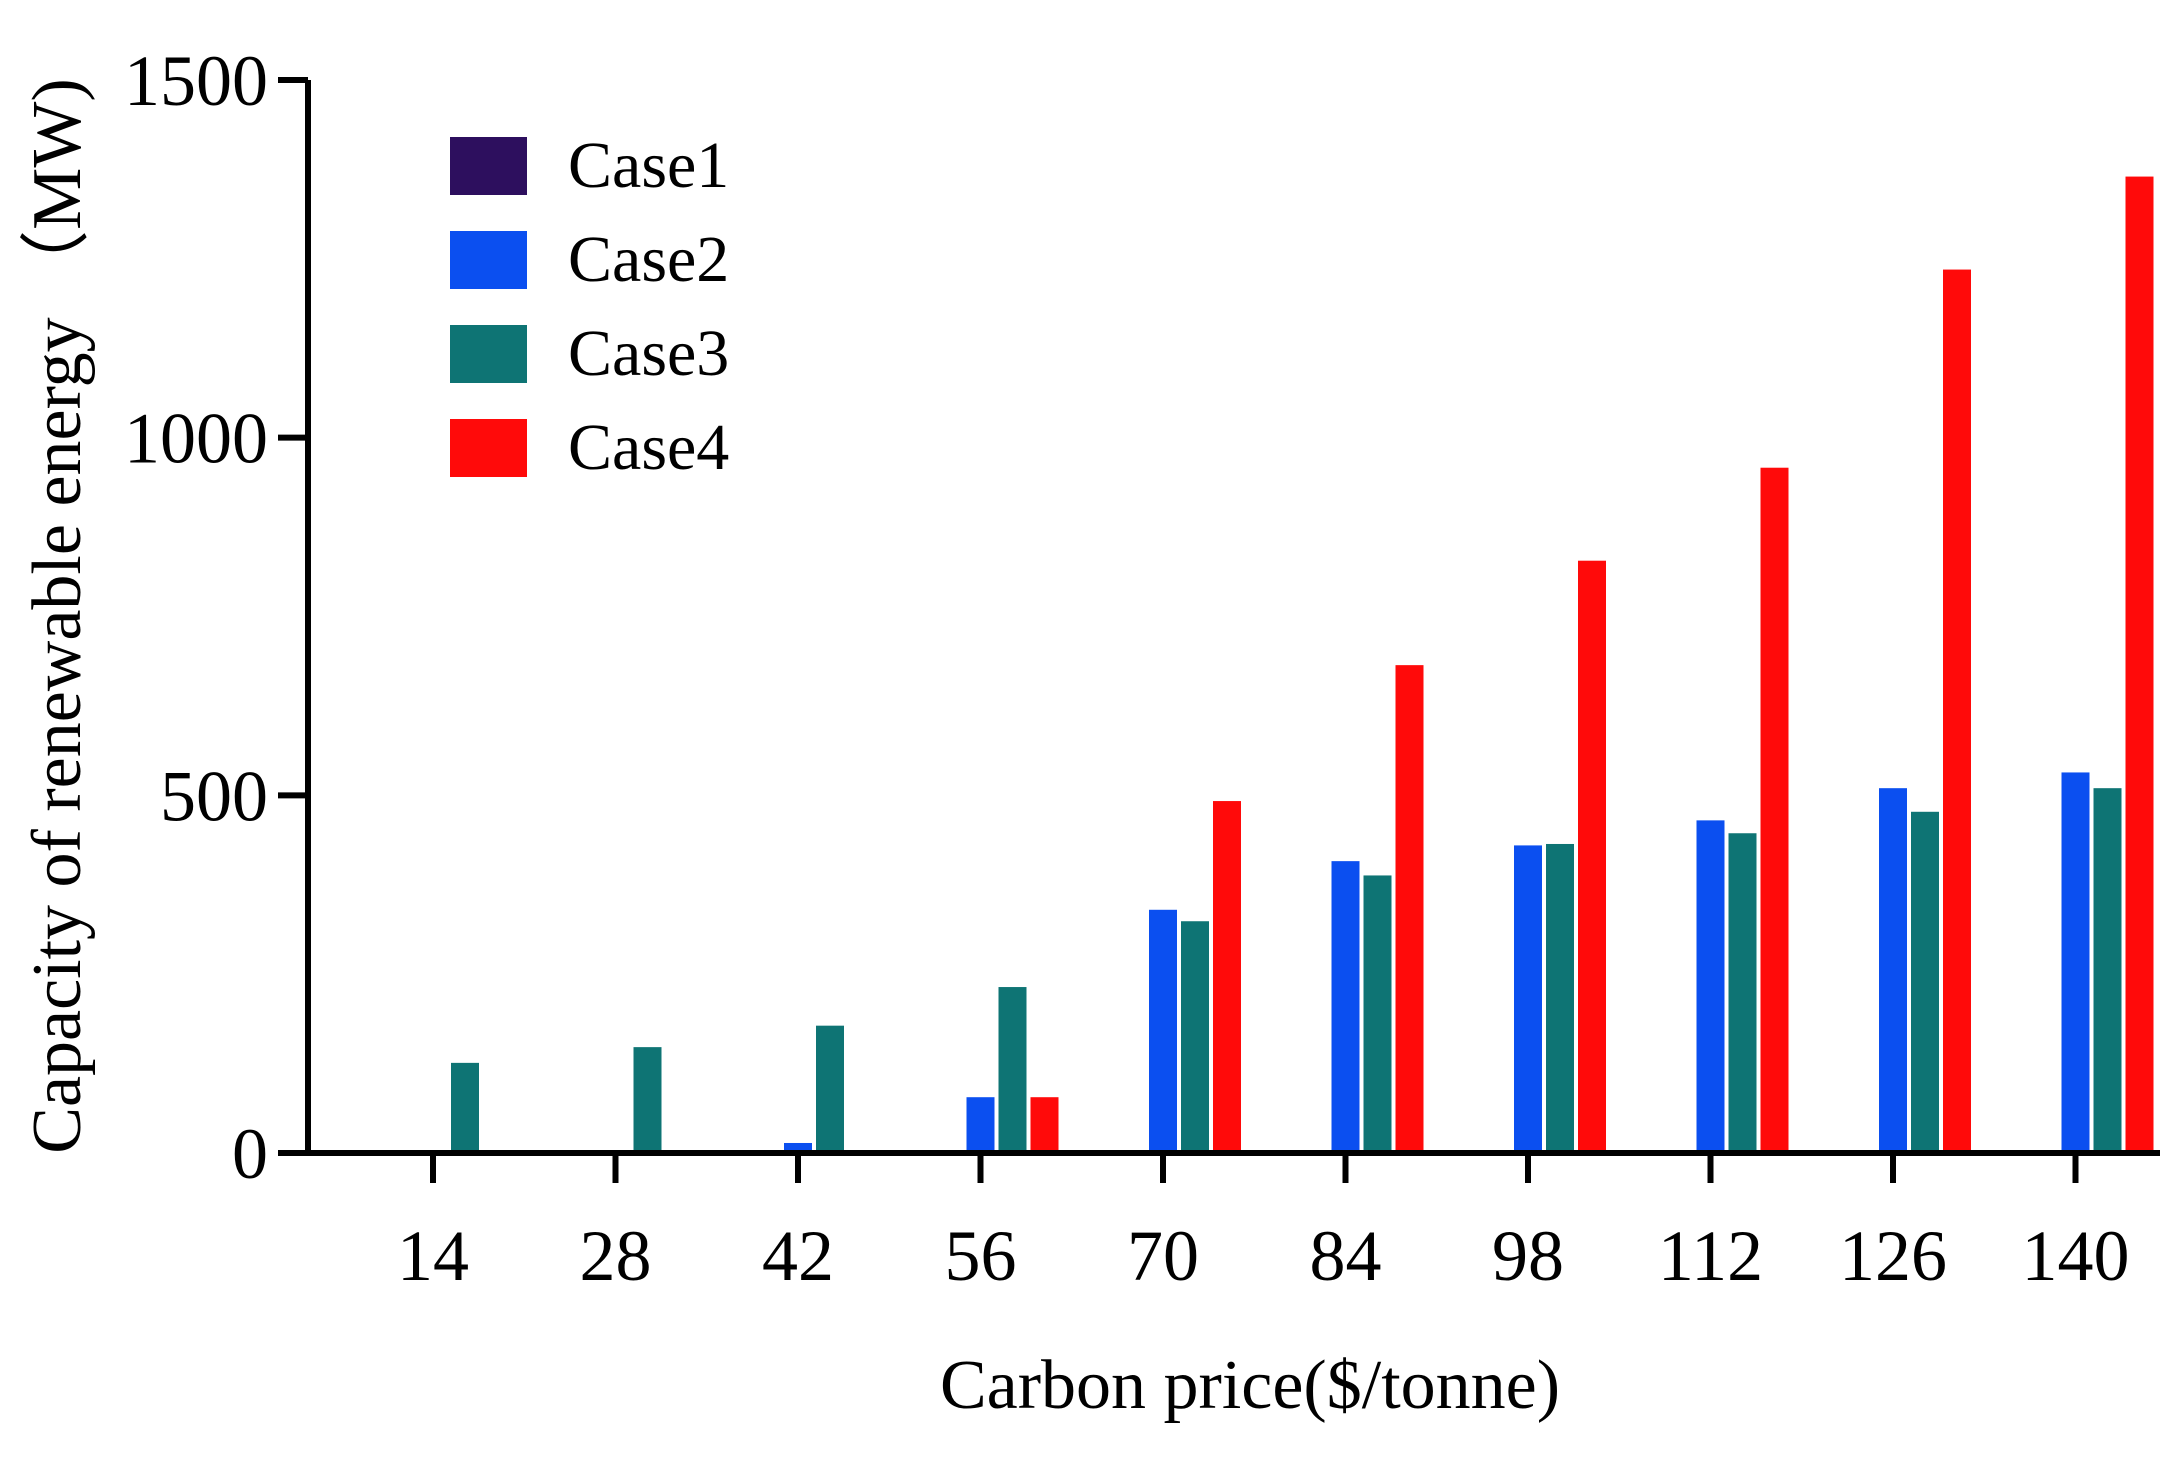 The image size is (2169, 1458). What do you see at coordinates (488, 260) in the screenshot?
I see `legend-swatch-case2` at bounding box center [488, 260].